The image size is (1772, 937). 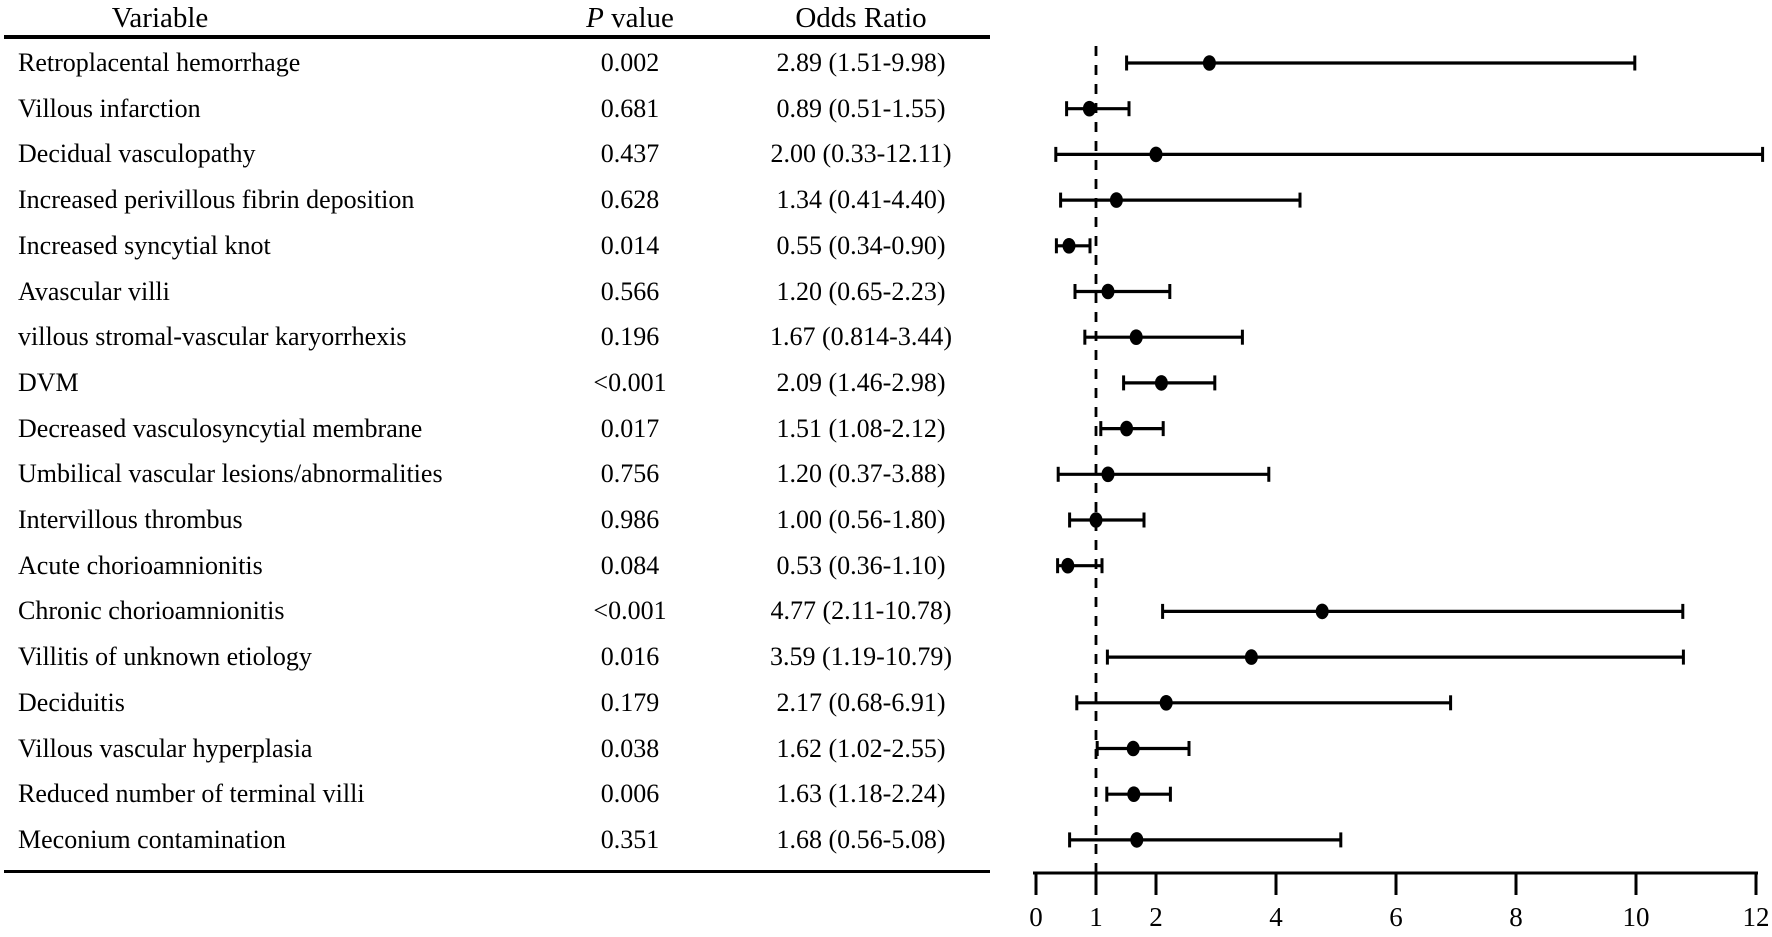 What do you see at coordinates (144, 245) in the screenshot?
I see `variable-cell: Increased syncytial knot` at bounding box center [144, 245].